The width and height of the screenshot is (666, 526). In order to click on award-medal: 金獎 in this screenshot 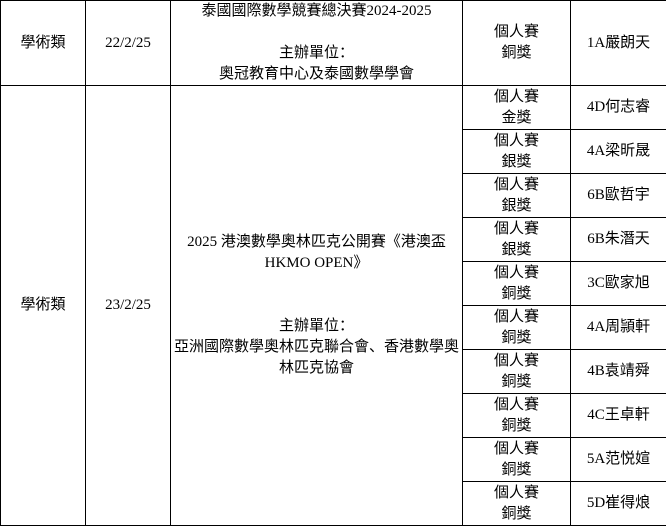, I will do `click(516, 118)`.